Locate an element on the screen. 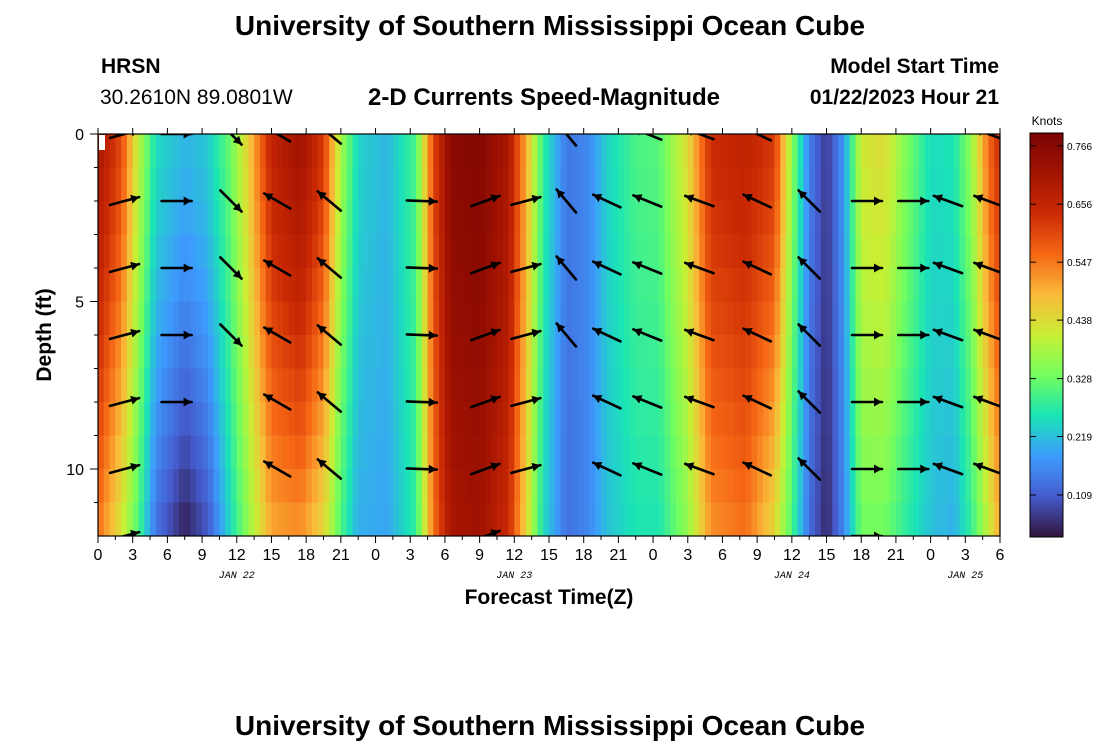  colorbar is located at coordinates (1046, 335).